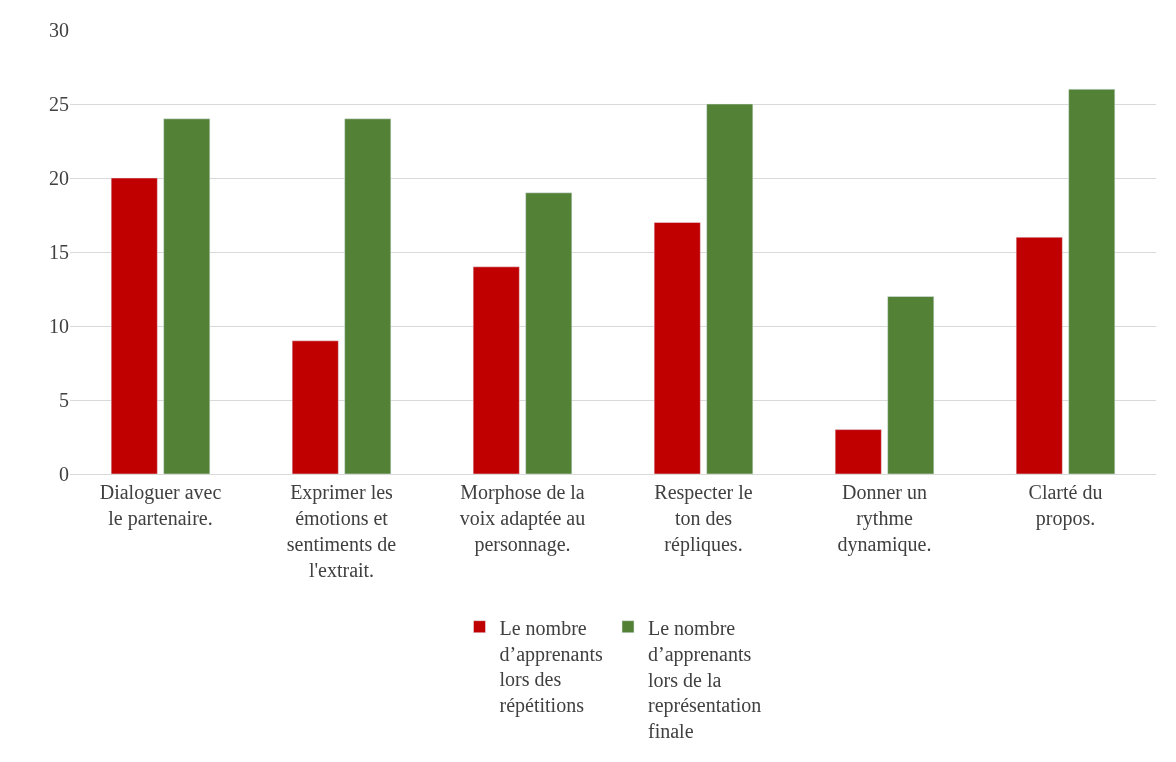  Describe the element at coordinates (341, 531) in the screenshot. I see `x-tick-label: Exprimer les émotions et sentiments de l'extrait.` at that location.